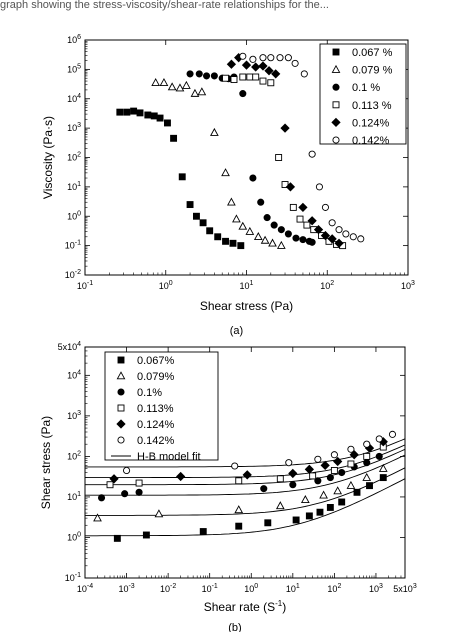 Image resolution: width=474 pixels, height=632 pixels. I want to click on legend-label: 0.067%, so click(156, 361).